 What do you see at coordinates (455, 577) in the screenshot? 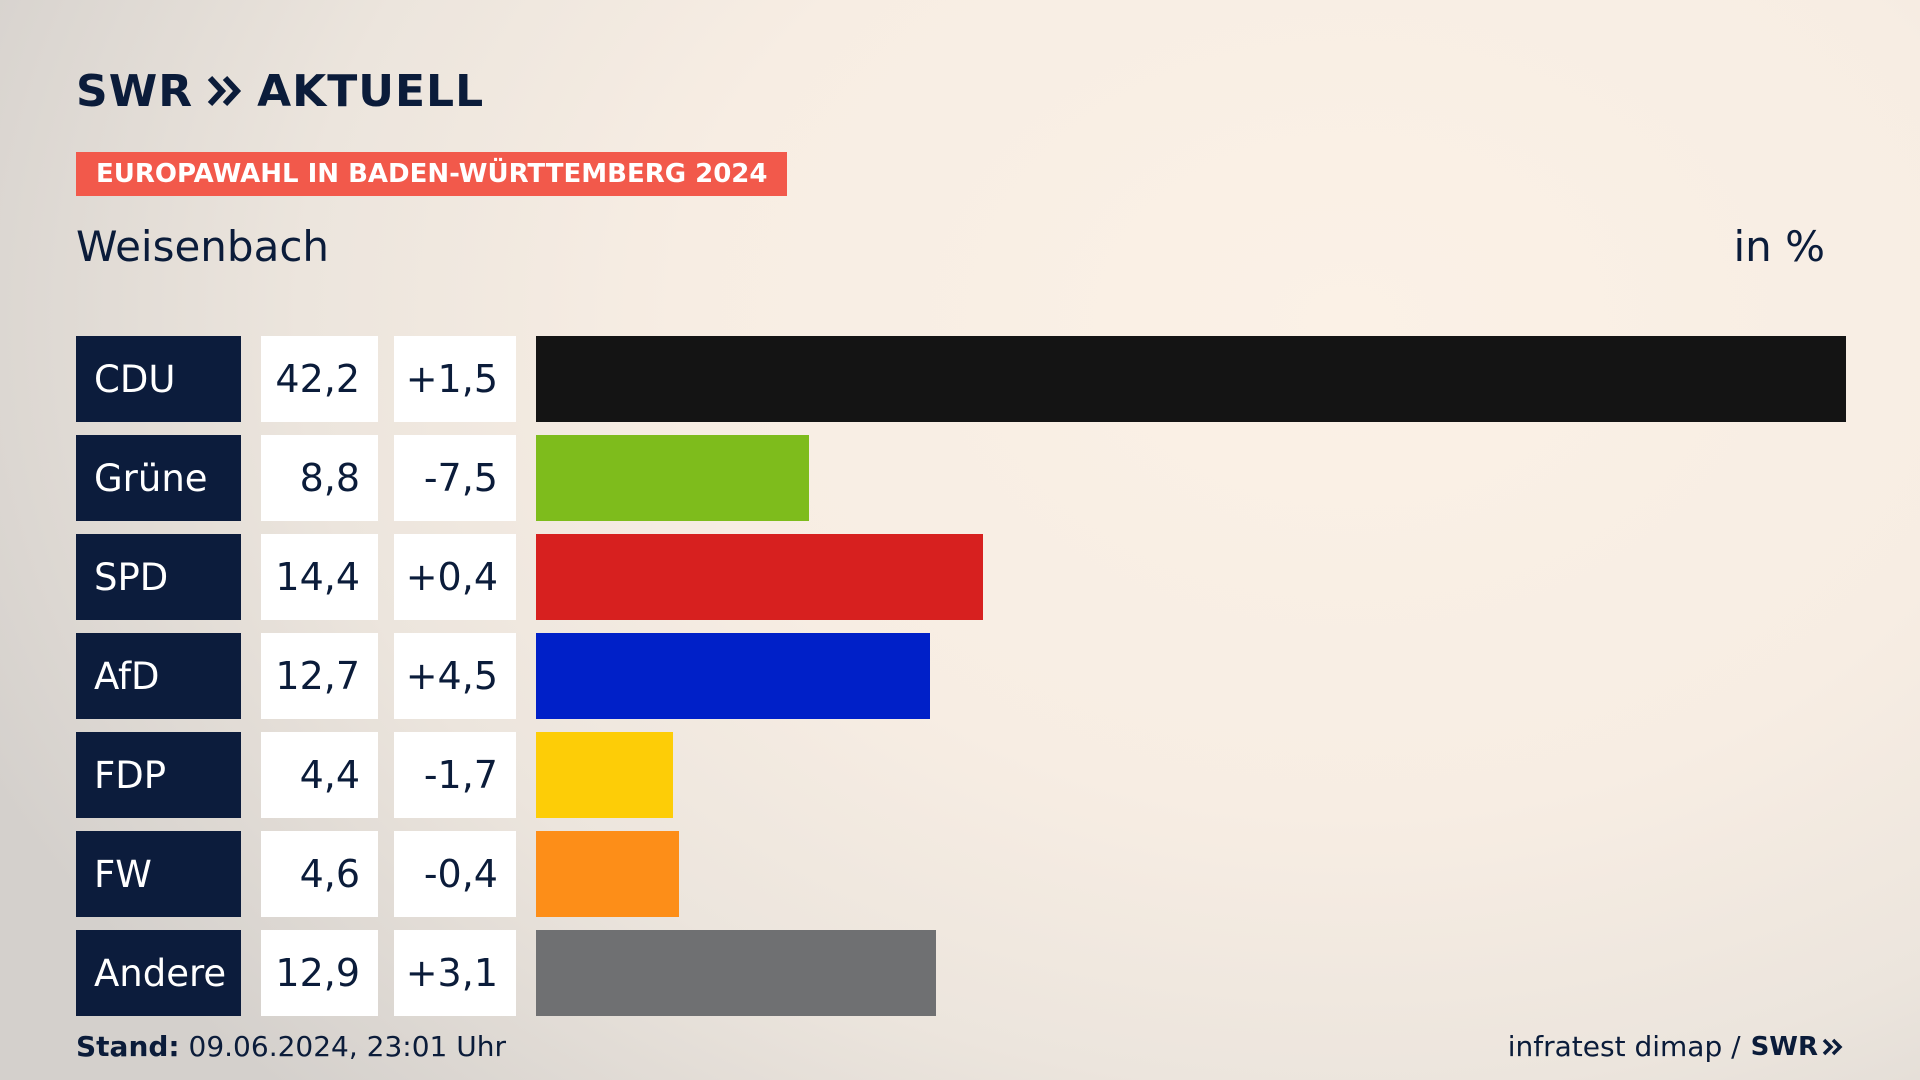
I see `change-label: +0,4` at bounding box center [455, 577].